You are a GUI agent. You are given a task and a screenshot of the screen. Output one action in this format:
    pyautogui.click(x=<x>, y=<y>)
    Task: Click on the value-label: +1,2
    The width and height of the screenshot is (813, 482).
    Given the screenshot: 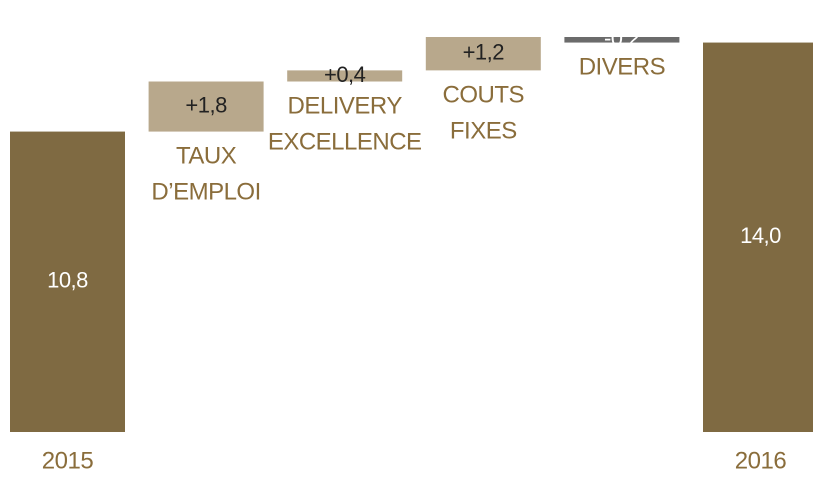 What is the action you would take?
    pyautogui.click(x=484, y=52)
    